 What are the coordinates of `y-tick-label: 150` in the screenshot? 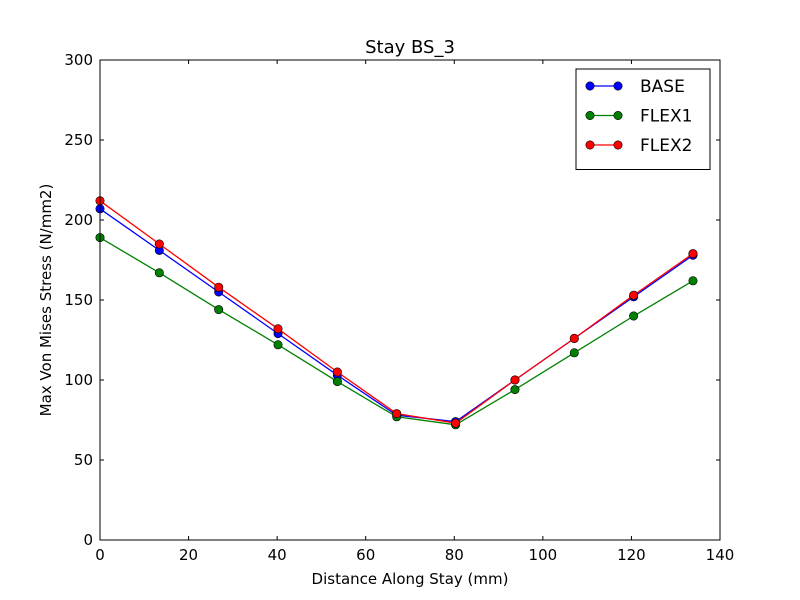 It's located at (78, 300).